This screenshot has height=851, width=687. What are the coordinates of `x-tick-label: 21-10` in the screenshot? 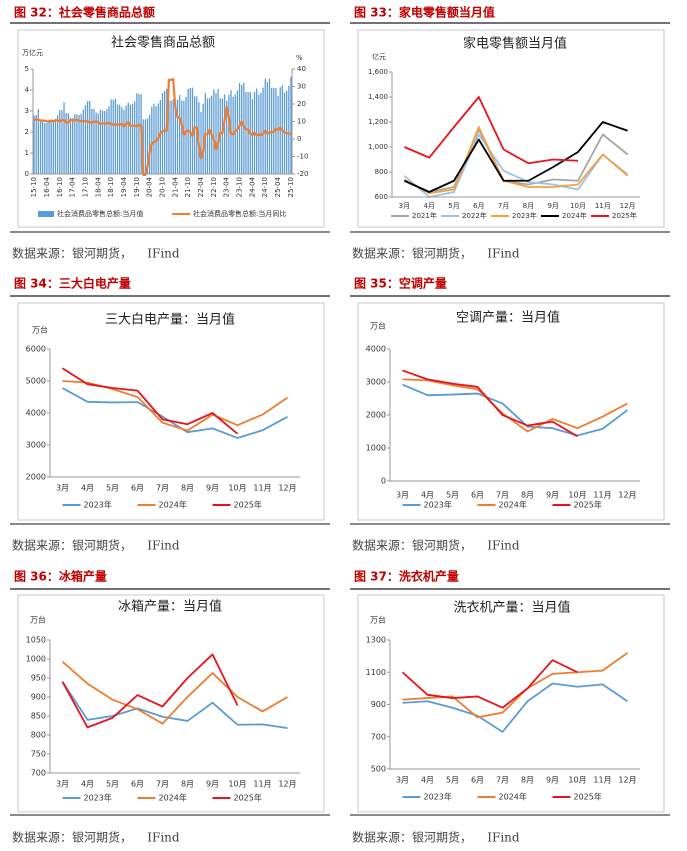 It's located at (188, 187).